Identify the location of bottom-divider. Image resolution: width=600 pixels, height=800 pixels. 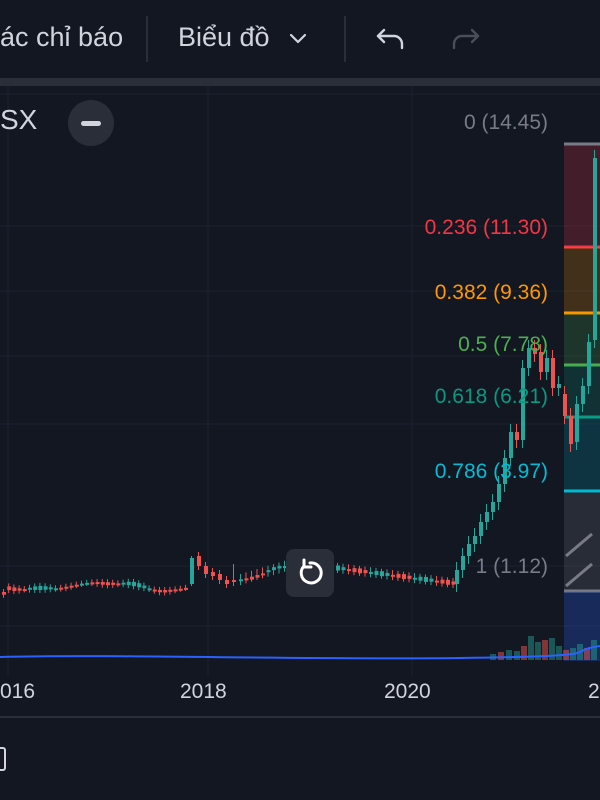
(300, 717).